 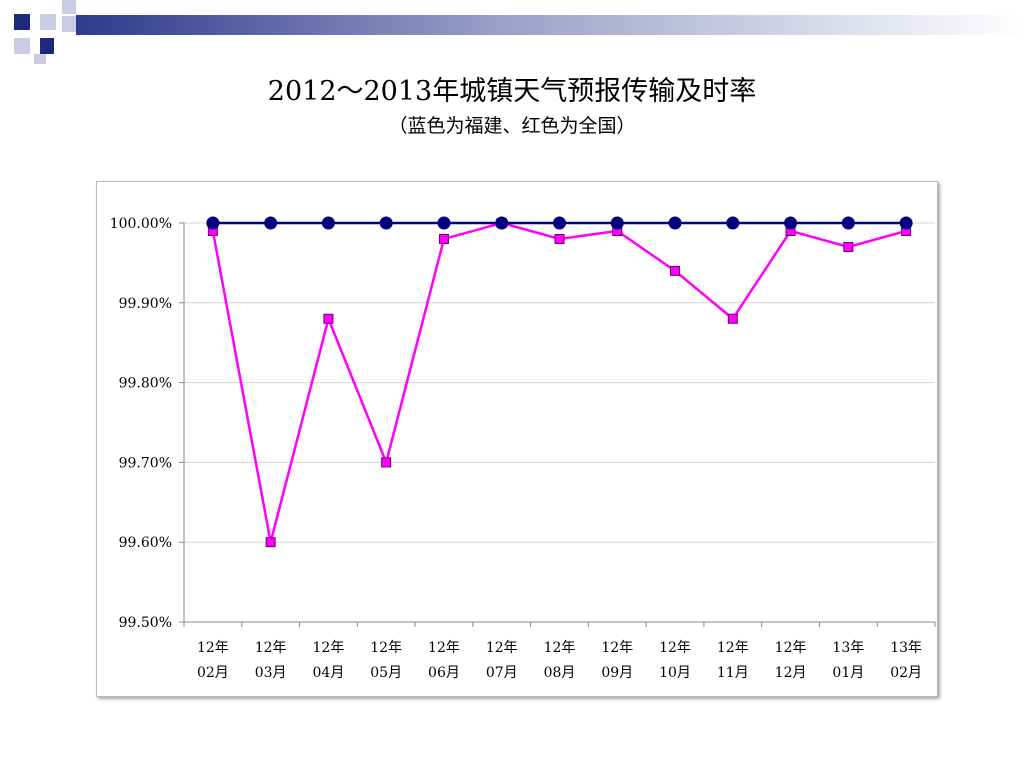 I want to click on x-tick-label: 06月, so click(x=444, y=673).